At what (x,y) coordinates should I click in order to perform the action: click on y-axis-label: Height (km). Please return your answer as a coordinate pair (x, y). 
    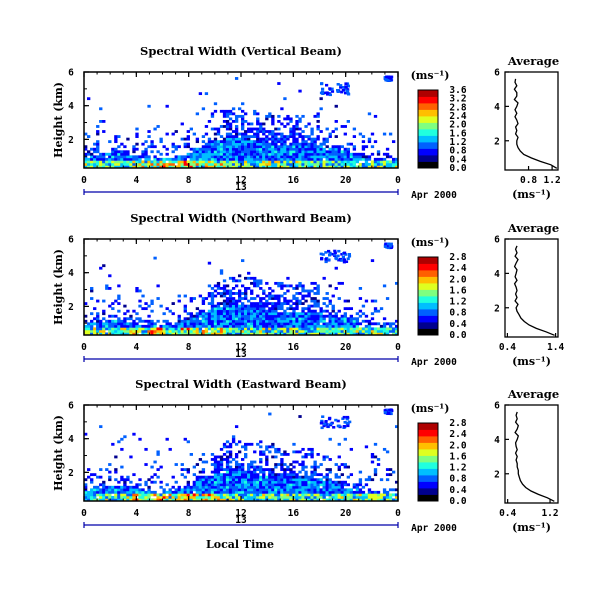
    Looking at the image, I should click on (58, 287).